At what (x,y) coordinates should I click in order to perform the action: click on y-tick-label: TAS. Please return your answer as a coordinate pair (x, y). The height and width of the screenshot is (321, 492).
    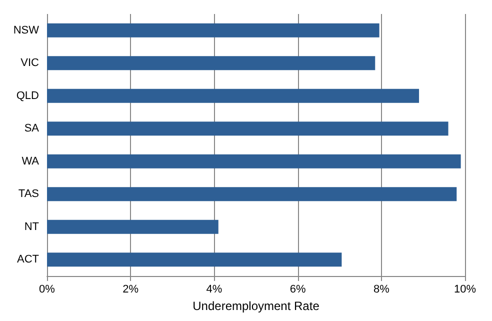
    Looking at the image, I should click on (28, 194).